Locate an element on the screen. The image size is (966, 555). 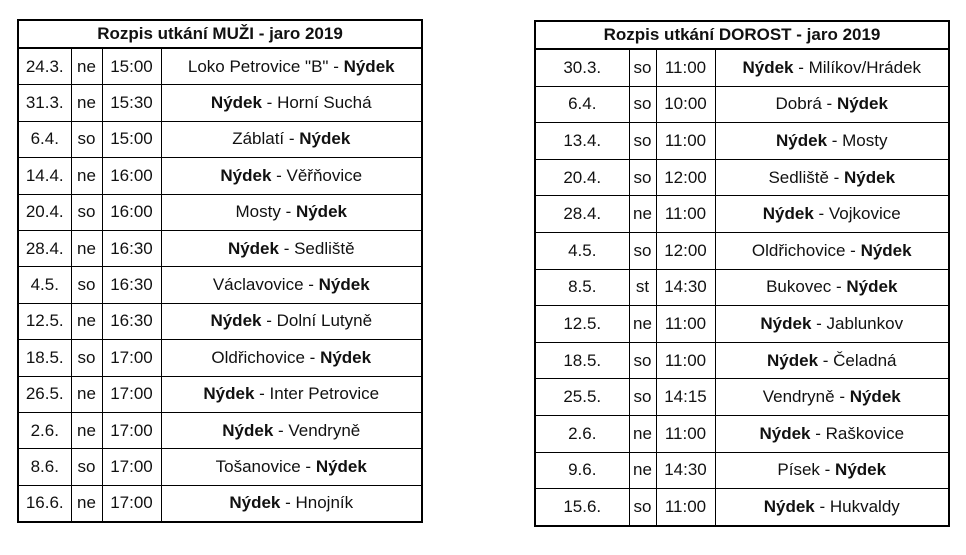
table-row: 16.6. ne 17:00 Nýdek - Hnojník is located at coordinates (220, 503).